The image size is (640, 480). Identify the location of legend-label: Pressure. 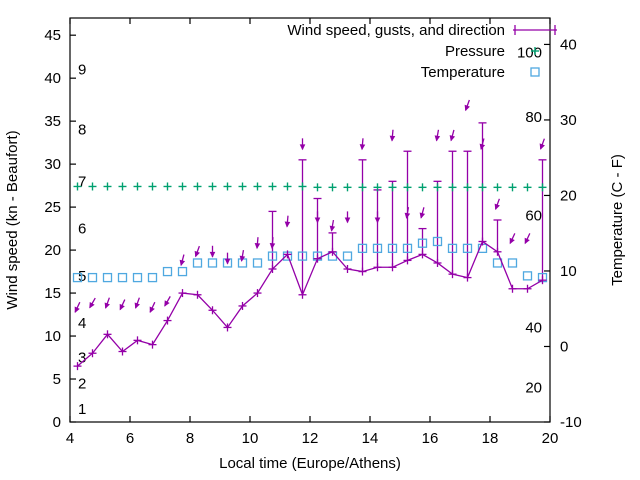
(475, 51).